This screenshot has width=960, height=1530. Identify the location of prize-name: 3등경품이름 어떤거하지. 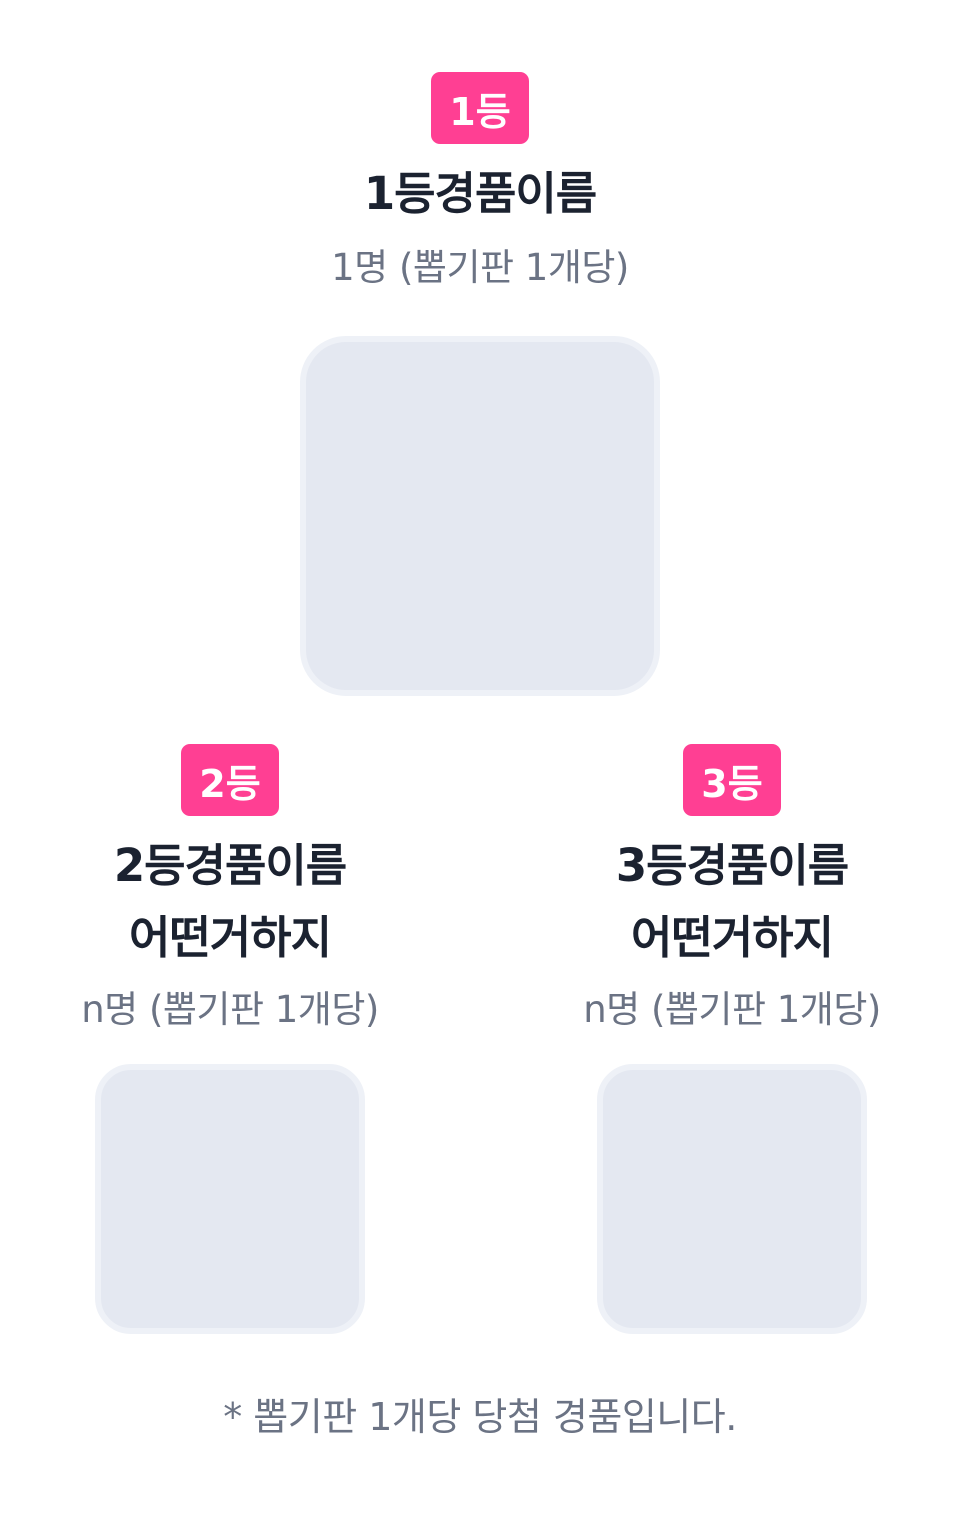
(732, 902).